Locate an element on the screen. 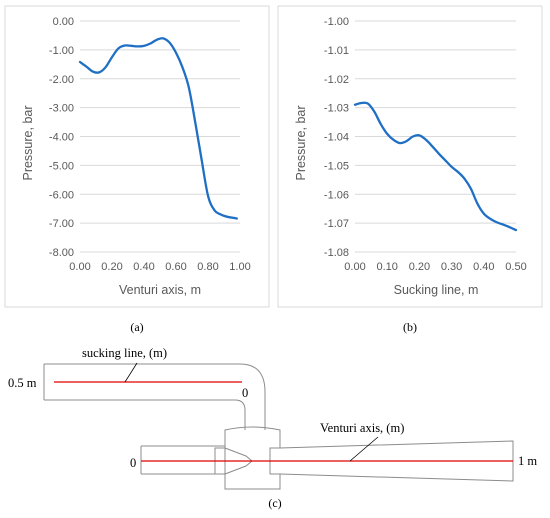 The width and height of the screenshot is (550, 518). y-tick-label: -5.00 is located at coordinates (61, 166).